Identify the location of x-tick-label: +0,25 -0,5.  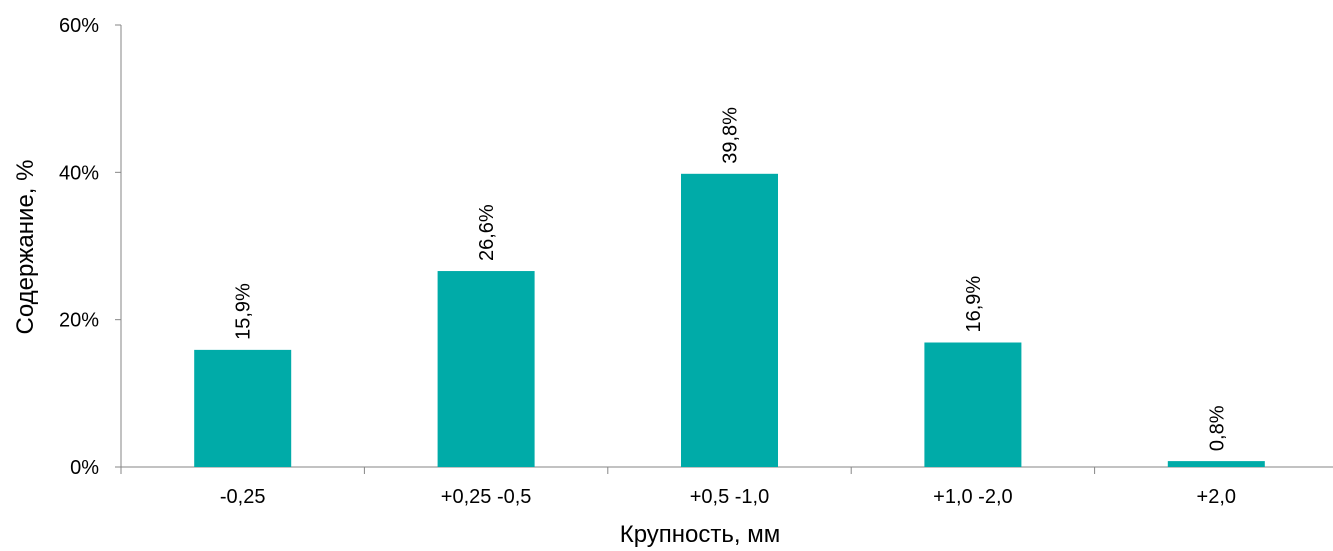
(486, 497).